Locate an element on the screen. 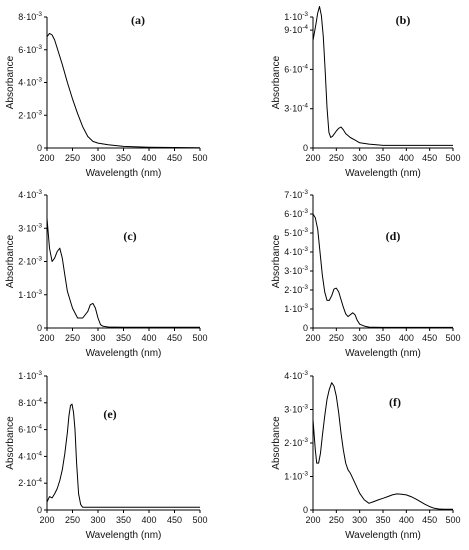 The height and width of the screenshot is (550, 469). y-tick-label: 7·10⁻³ is located at coordinates (296, 194).